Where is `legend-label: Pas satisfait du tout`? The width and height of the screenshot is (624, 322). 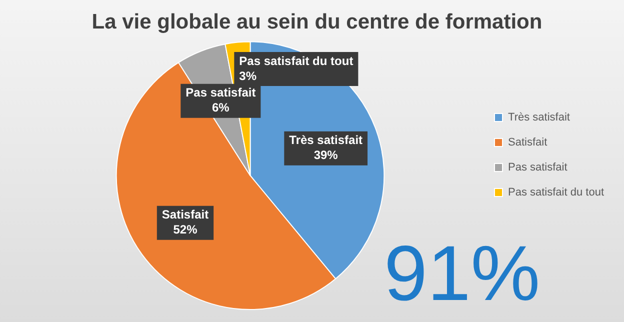 legend-label: Pas satisfait du tout is located at coordinates (556, 192).